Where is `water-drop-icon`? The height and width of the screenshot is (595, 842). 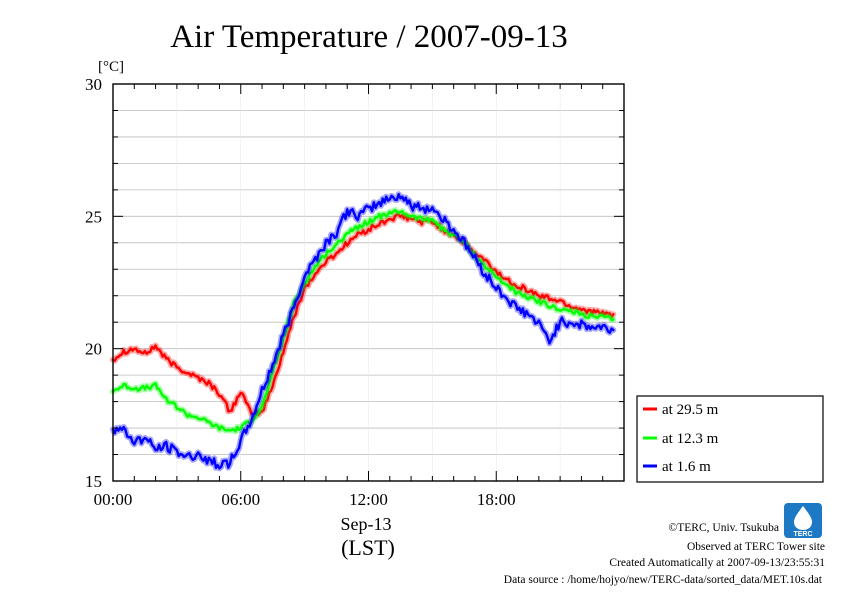 water-drop-icon is located at coordinates (803, 518).